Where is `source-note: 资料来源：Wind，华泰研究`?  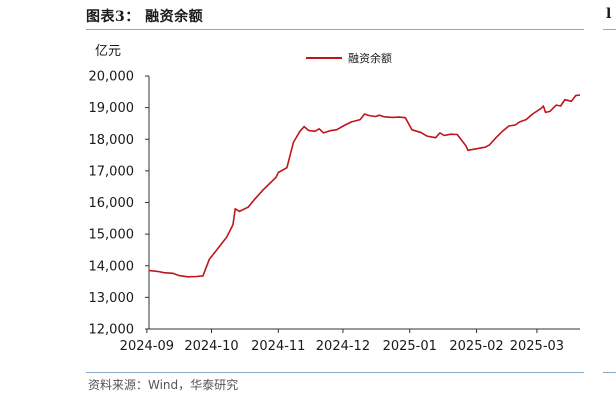
source-note: 资料来源：Wind，华泰研究 is located at coordinates (163, 385).